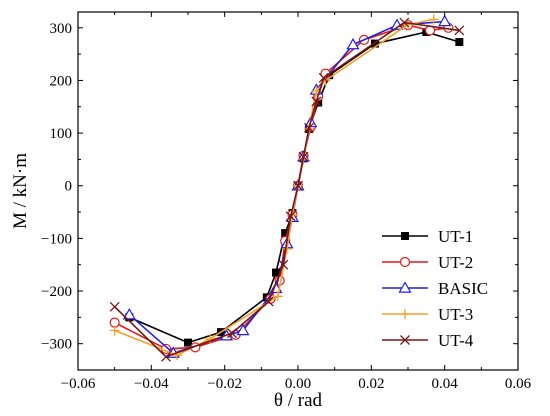 The image size is (550, 416). I want to click on x-tick-label: 0.02, so click(371, 384).